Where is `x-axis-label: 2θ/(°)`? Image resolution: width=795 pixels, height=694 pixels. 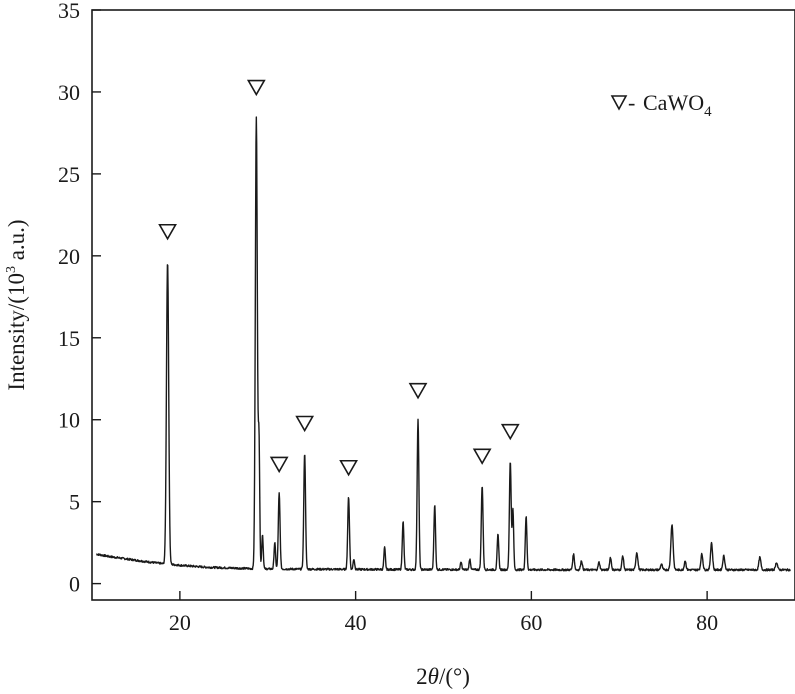
x-axis-label: 2θ/(°) is located at coordinates (443, 676).